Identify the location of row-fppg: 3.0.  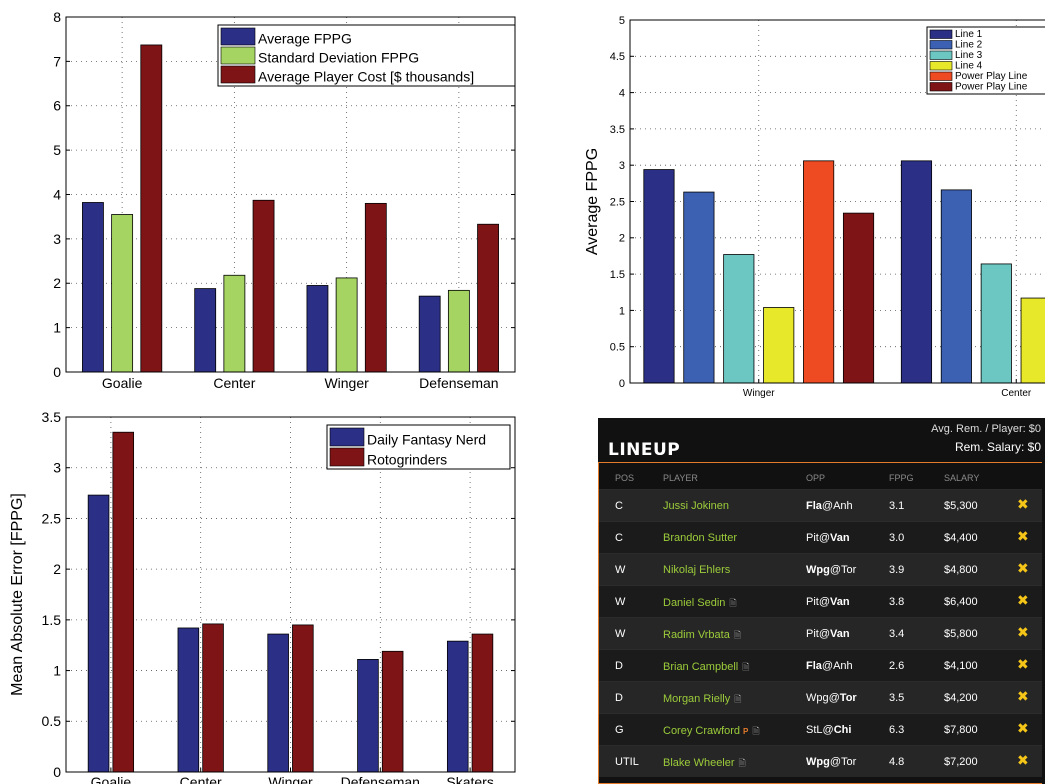
(897, 538).